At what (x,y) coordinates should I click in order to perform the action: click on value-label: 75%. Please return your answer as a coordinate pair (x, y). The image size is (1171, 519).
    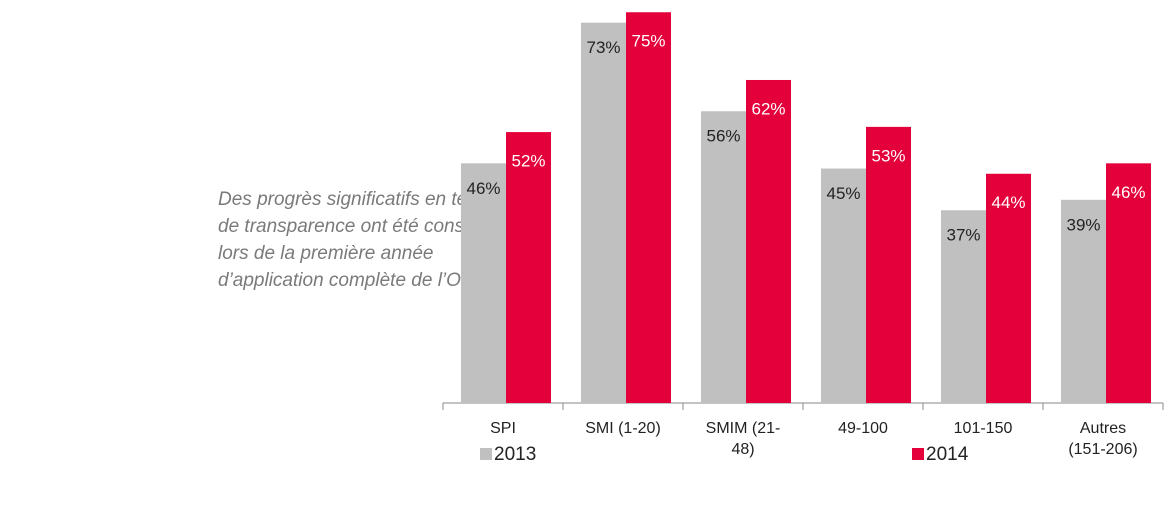
    Looking at the image, I should click on (648, 41).